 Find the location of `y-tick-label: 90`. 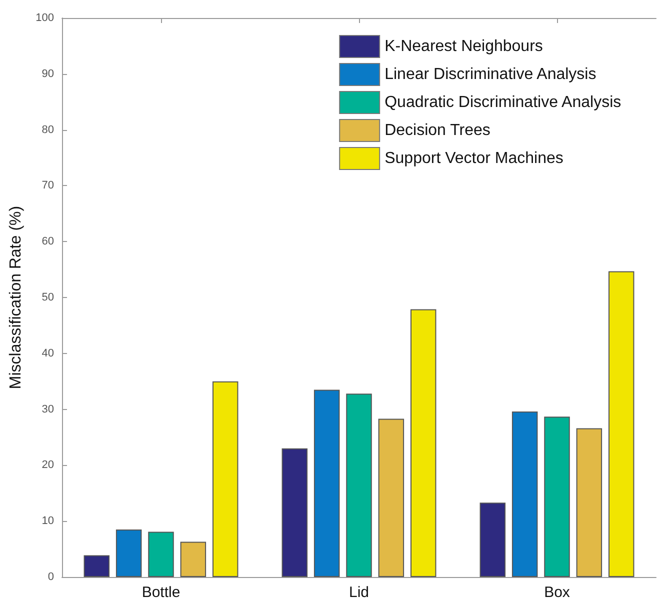

y-tick-label: 90 is located at coordinates (48, 74).